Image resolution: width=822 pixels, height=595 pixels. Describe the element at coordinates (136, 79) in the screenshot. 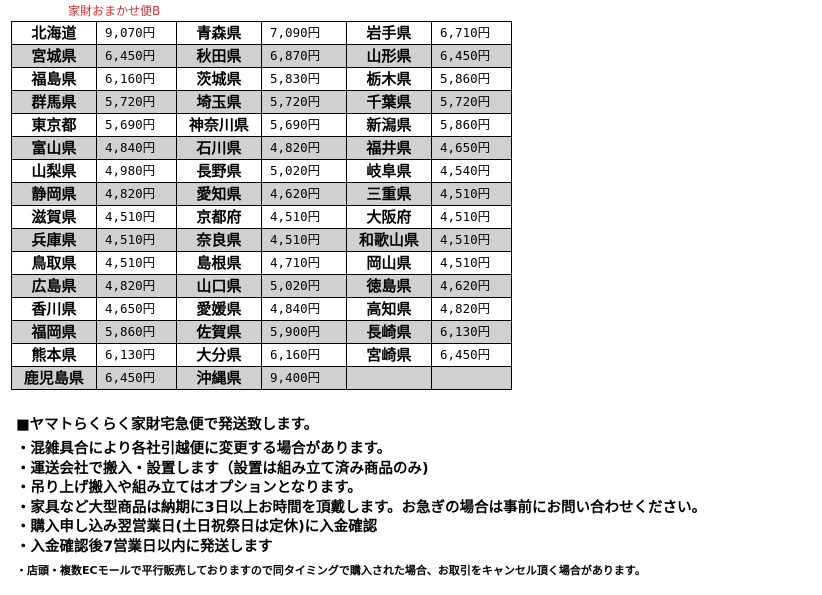

I see `price-cell: 6,160円` at that location.